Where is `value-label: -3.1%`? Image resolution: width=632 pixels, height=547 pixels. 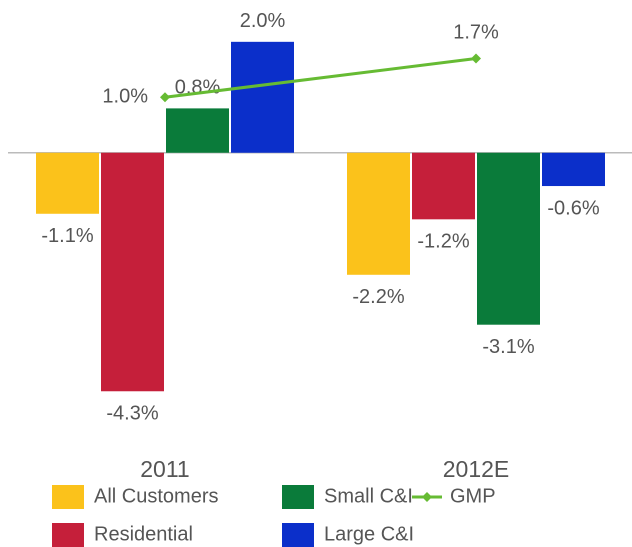
value-label: -3.1% is located at coordinates (508, 347).